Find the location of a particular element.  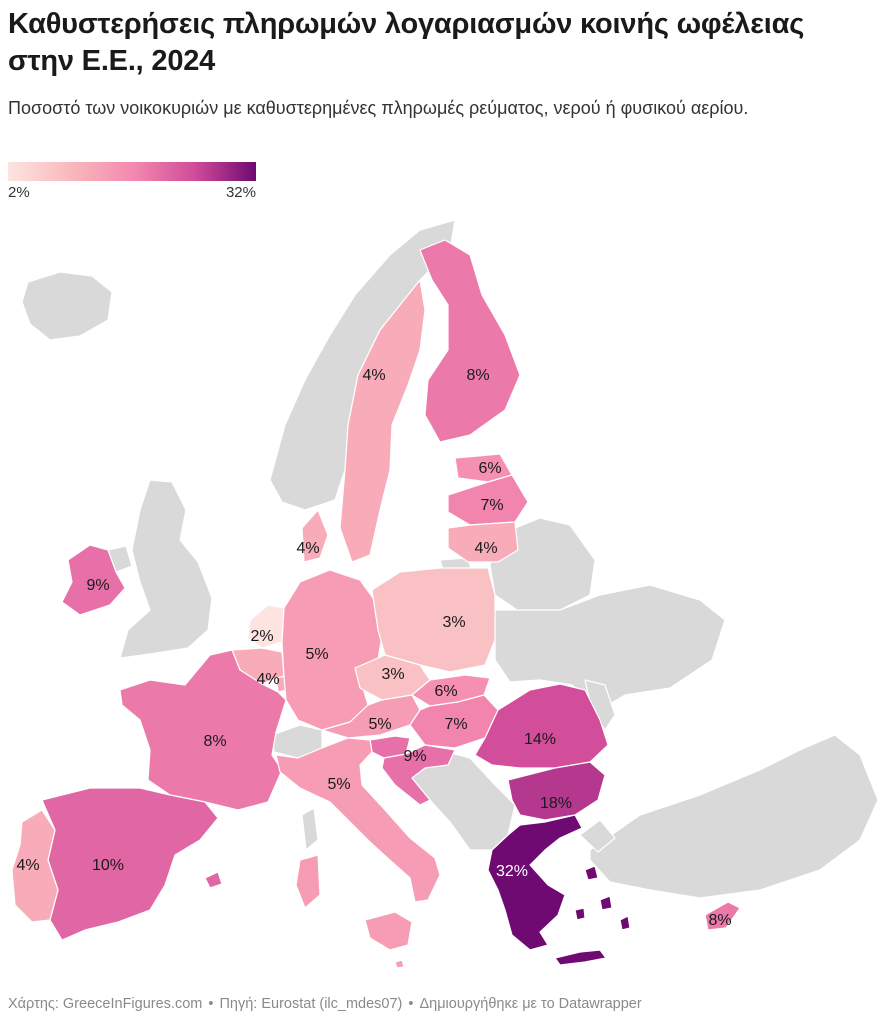

country-finland is located at coordinates (470, 341).